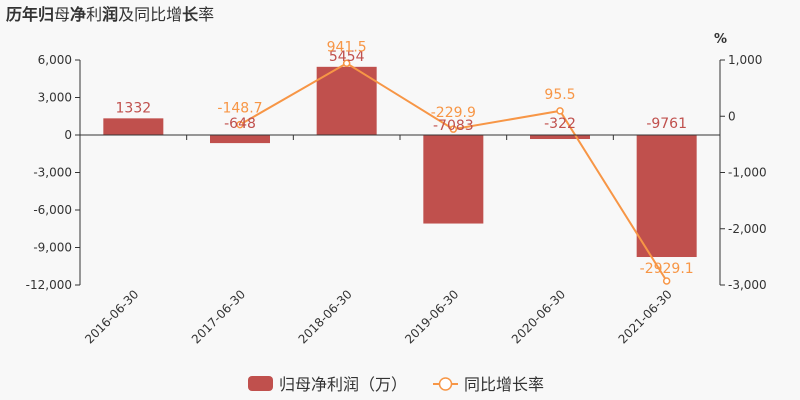  I want to click on x-tick-label: 2021-06-30, so click(645, 316).